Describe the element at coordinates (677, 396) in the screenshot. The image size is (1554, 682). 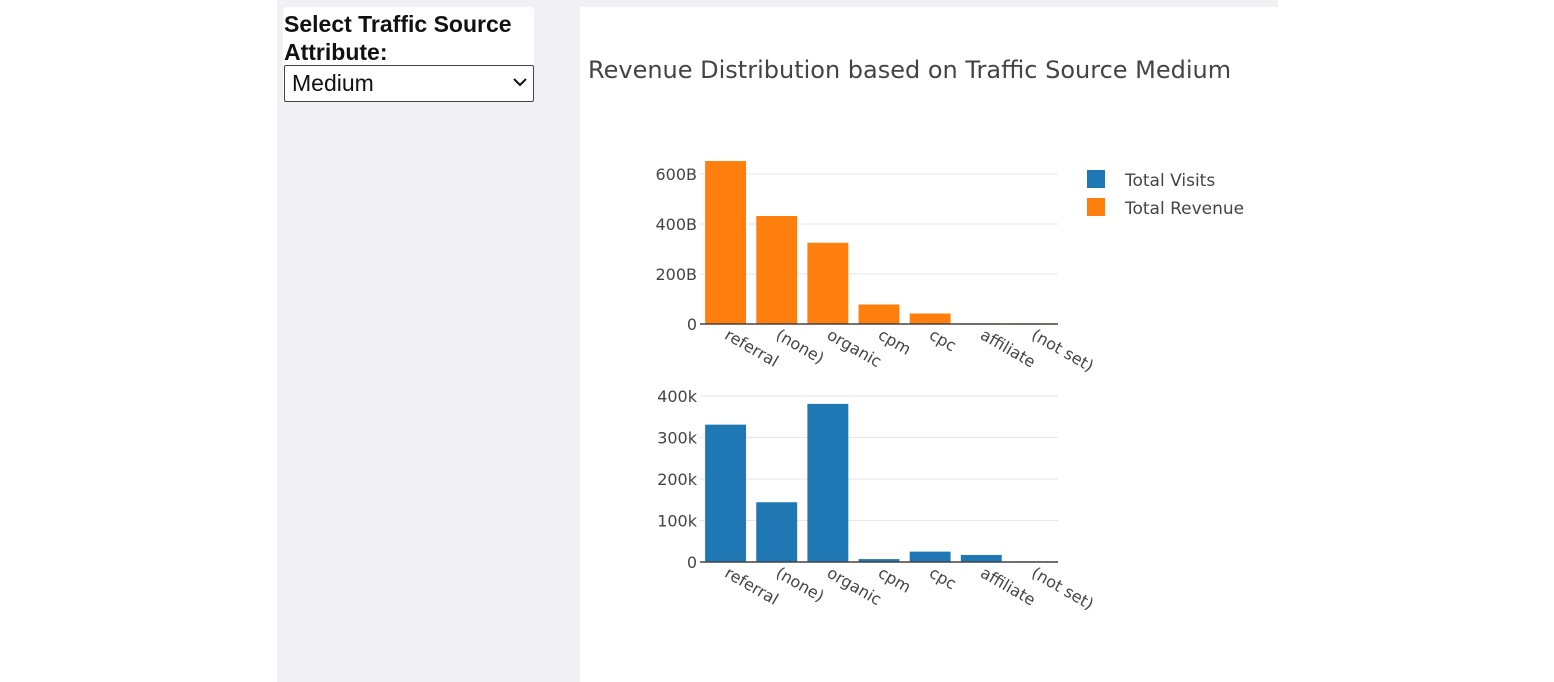
I see `y-tick-label: 400k` at that location.